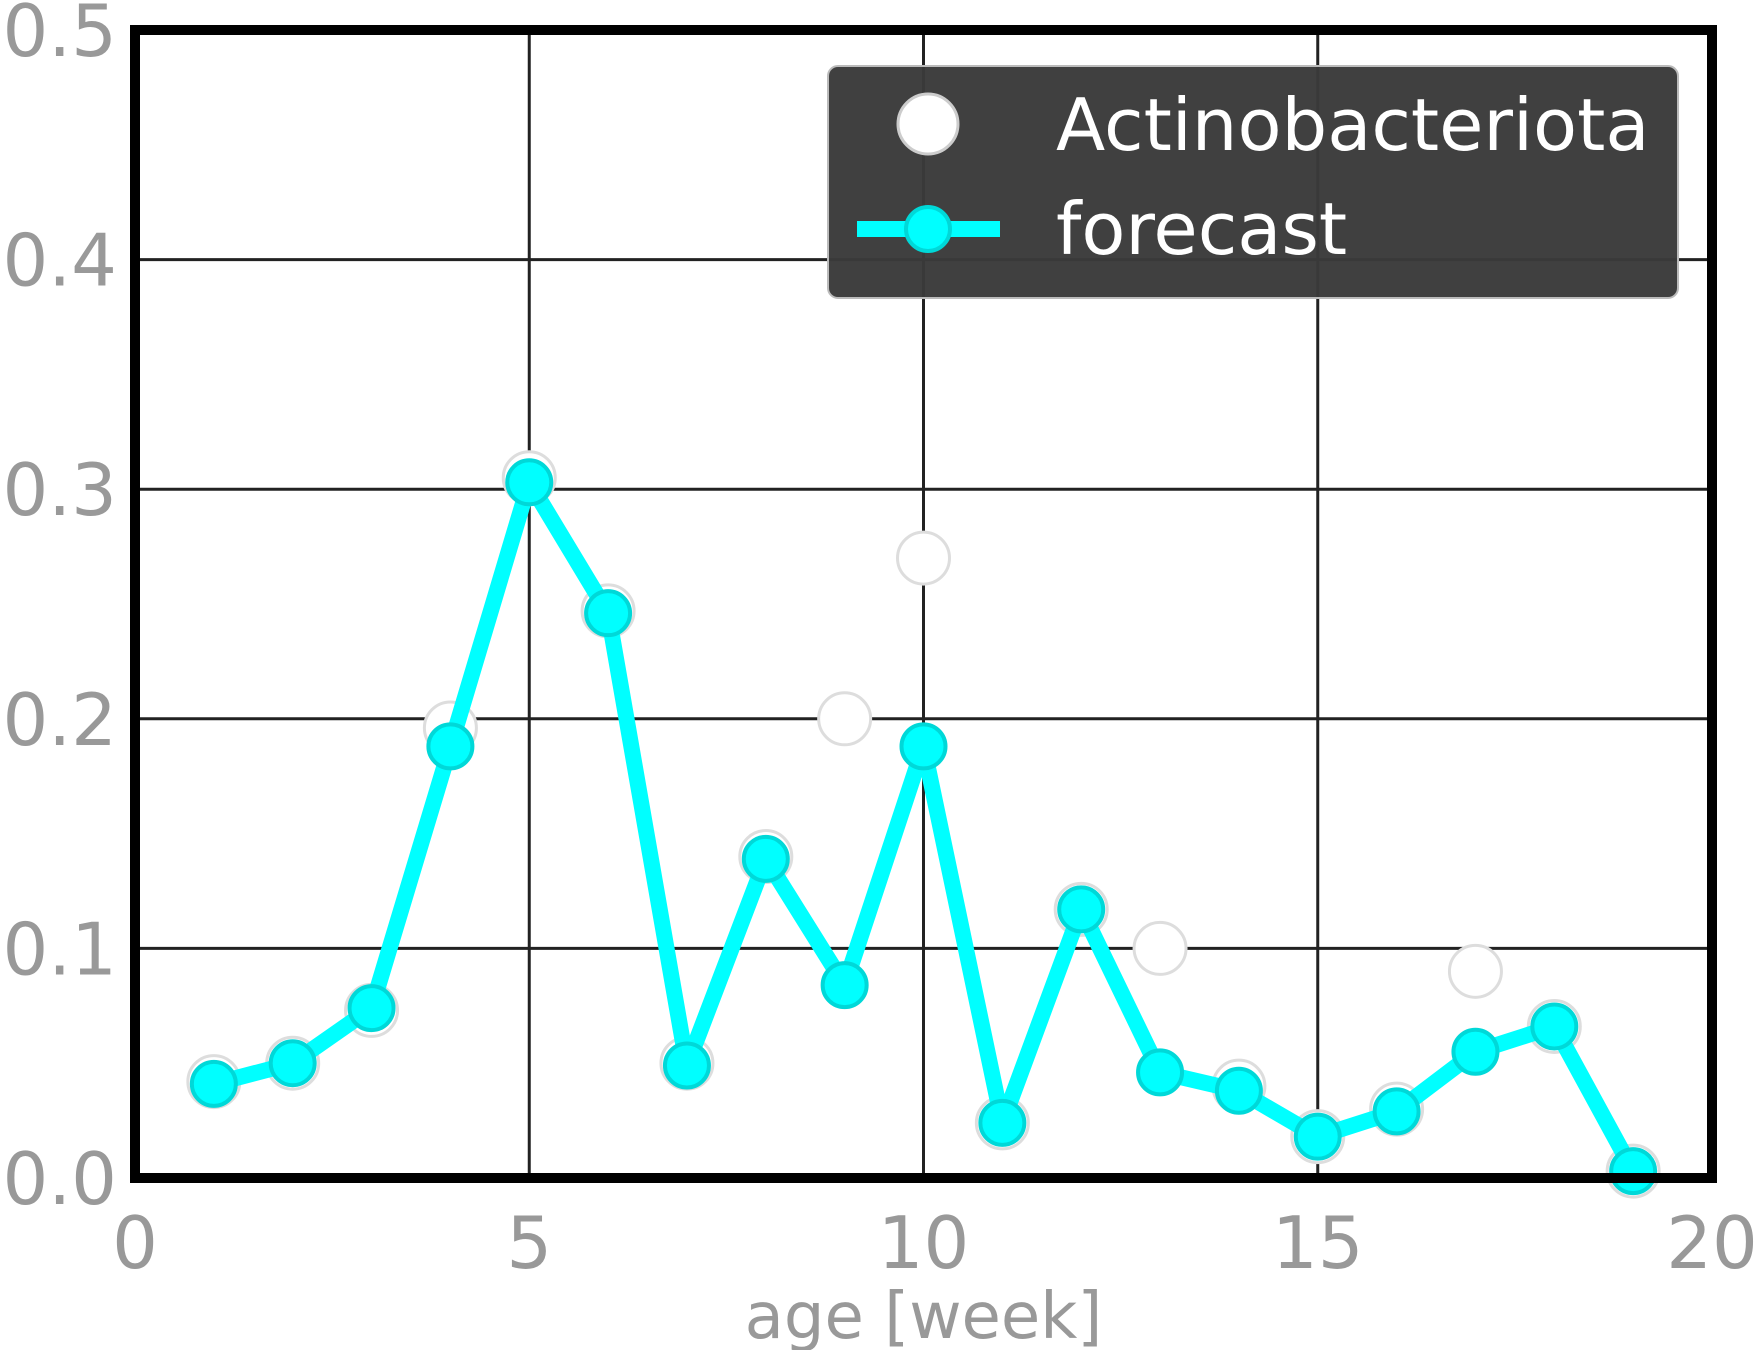 Image resolution: width=1760 pixels, height=1350 pixels. I want to click on y-tick-label-0.0: 0.0, so click(59, 1179).